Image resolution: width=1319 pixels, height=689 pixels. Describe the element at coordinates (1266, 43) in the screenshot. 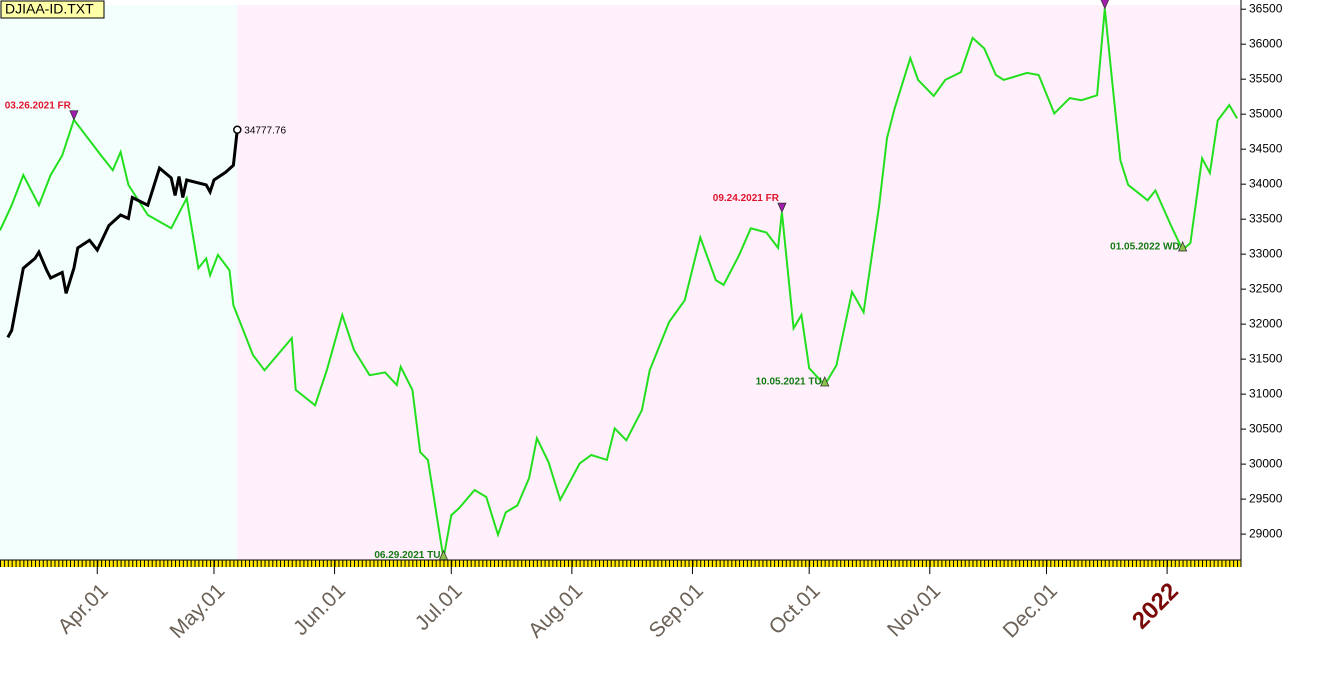

I see `y-tick-label: 36000` at that location.